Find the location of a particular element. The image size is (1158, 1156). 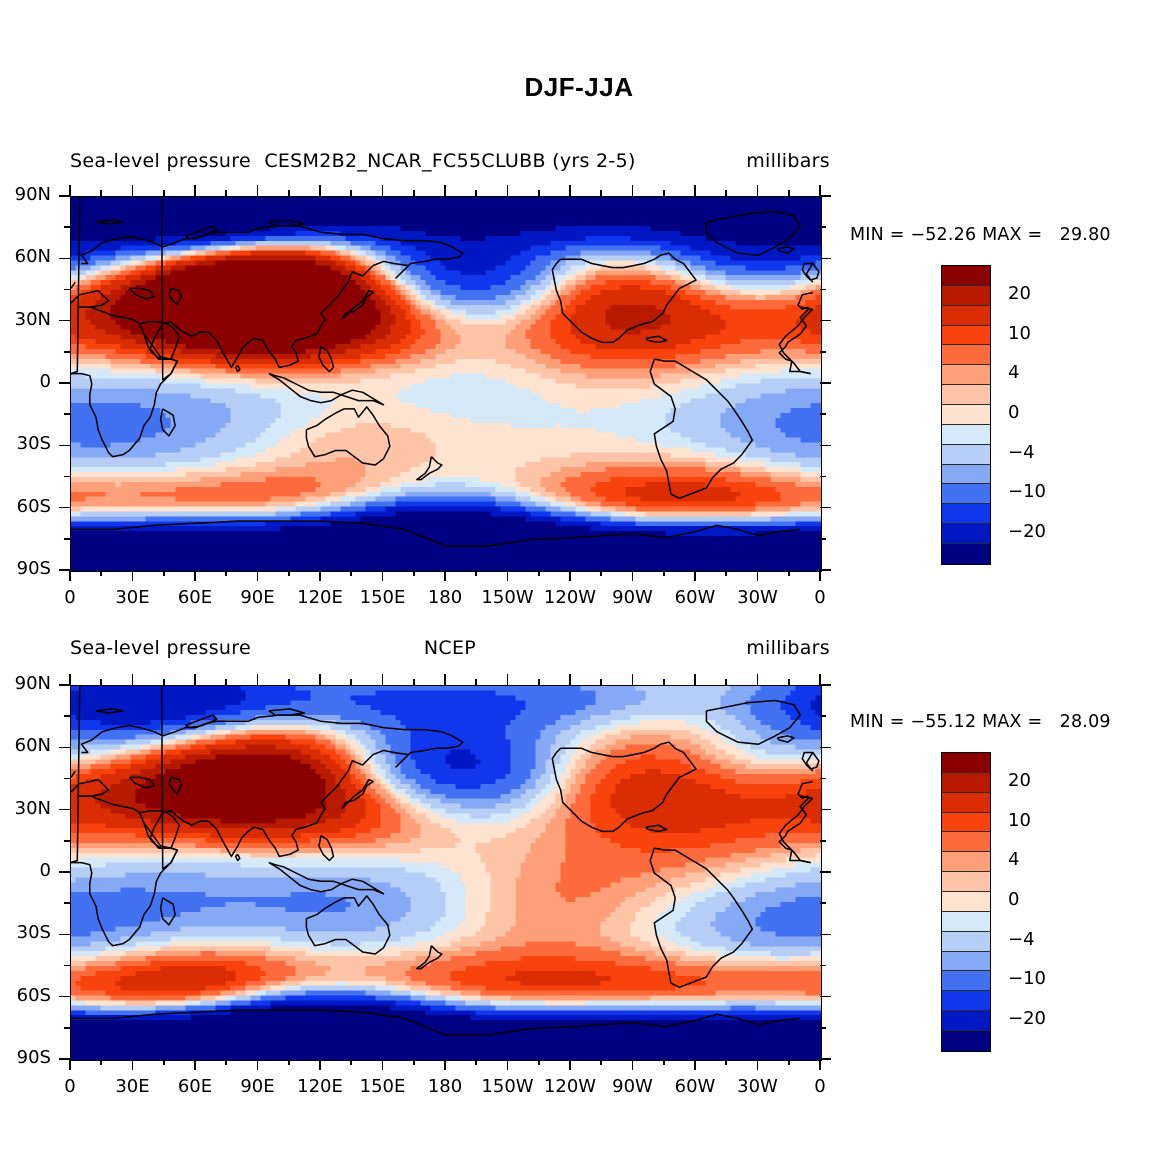

panel-obs-variable-label: Sea-level pressure is located at coordinates (160, 648).